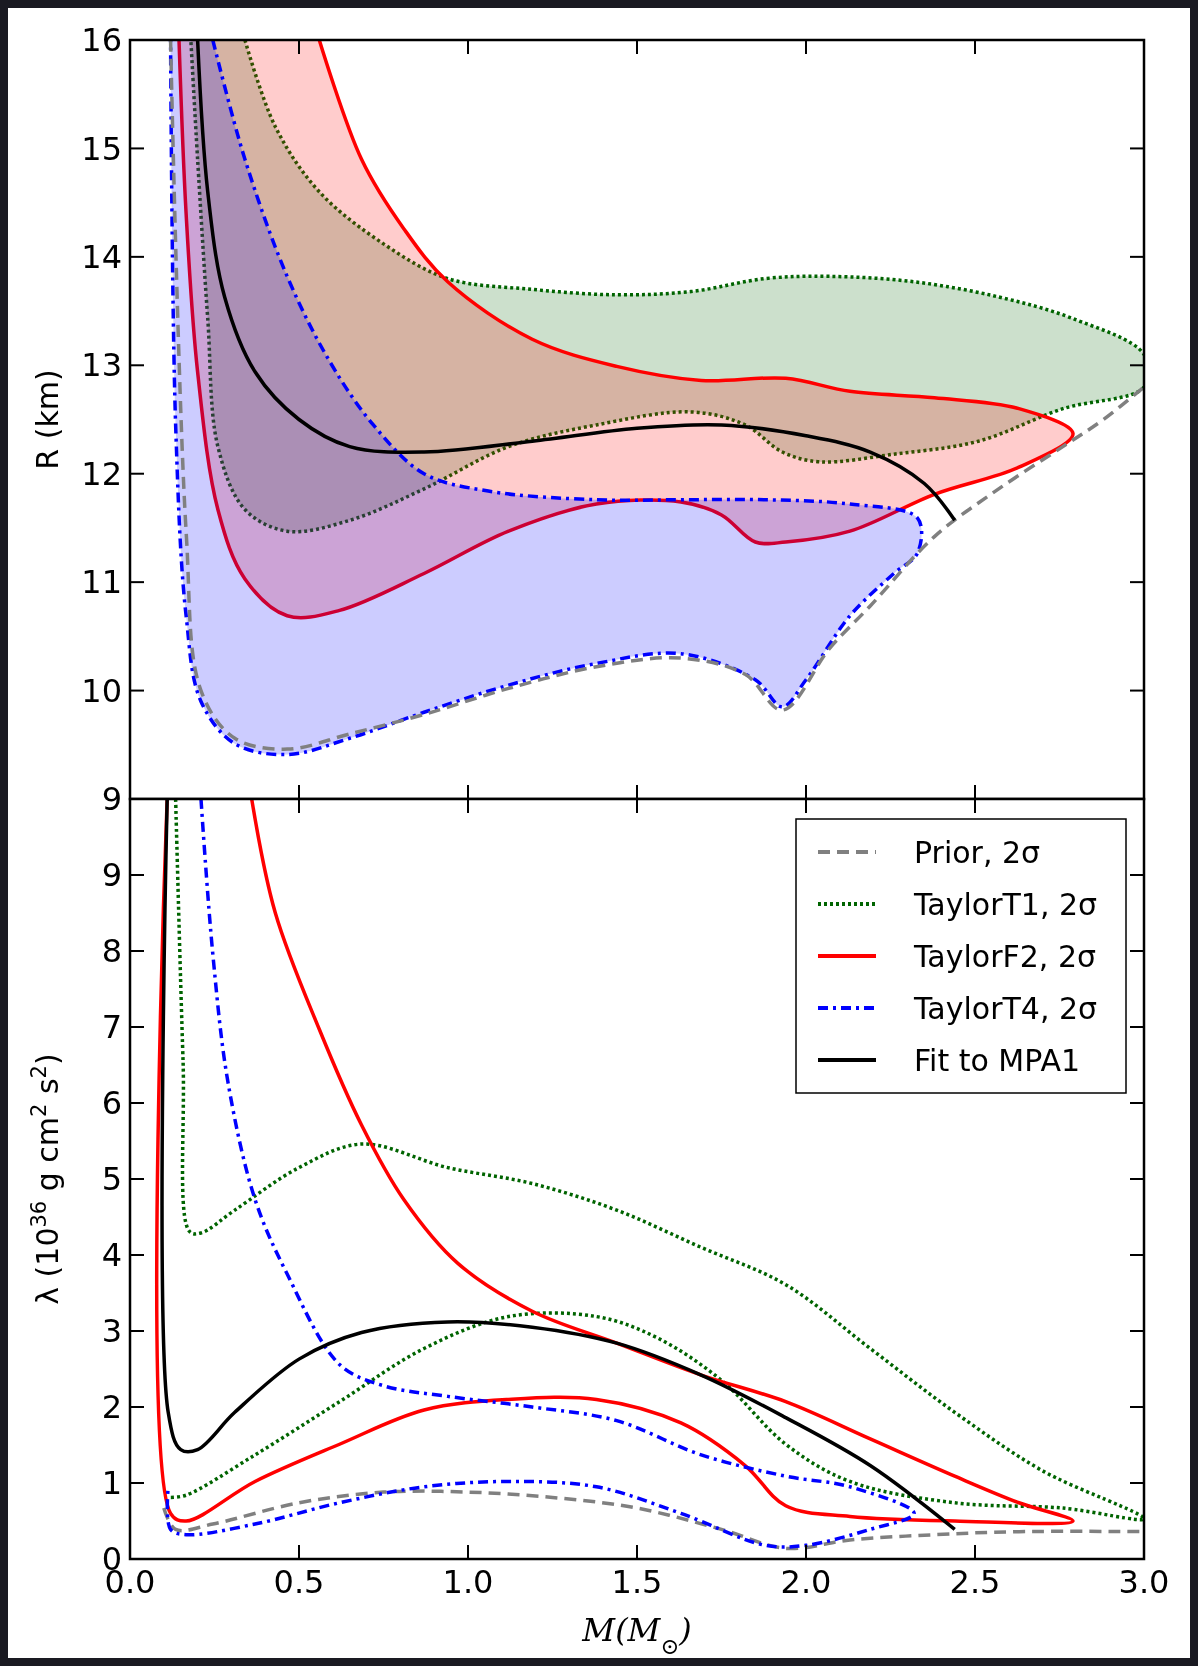  I want to click on y-tick-label: 6, so click(111, 1103).